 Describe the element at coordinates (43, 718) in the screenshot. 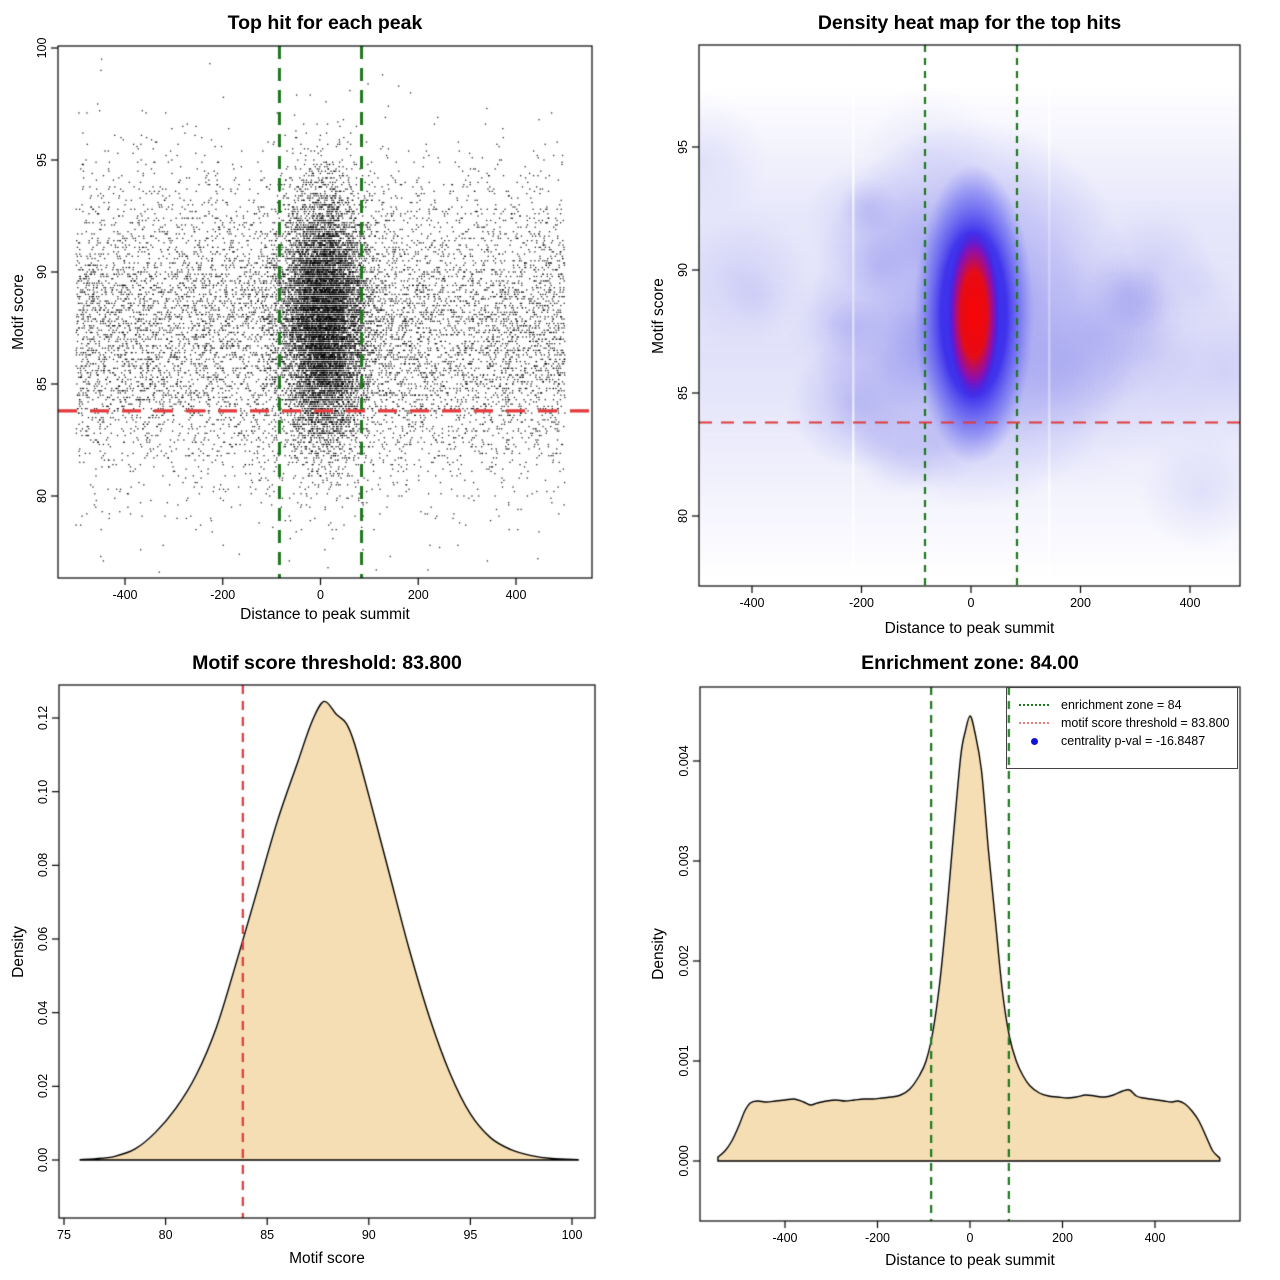

I see `y-tick-label: 0.12` at that location.